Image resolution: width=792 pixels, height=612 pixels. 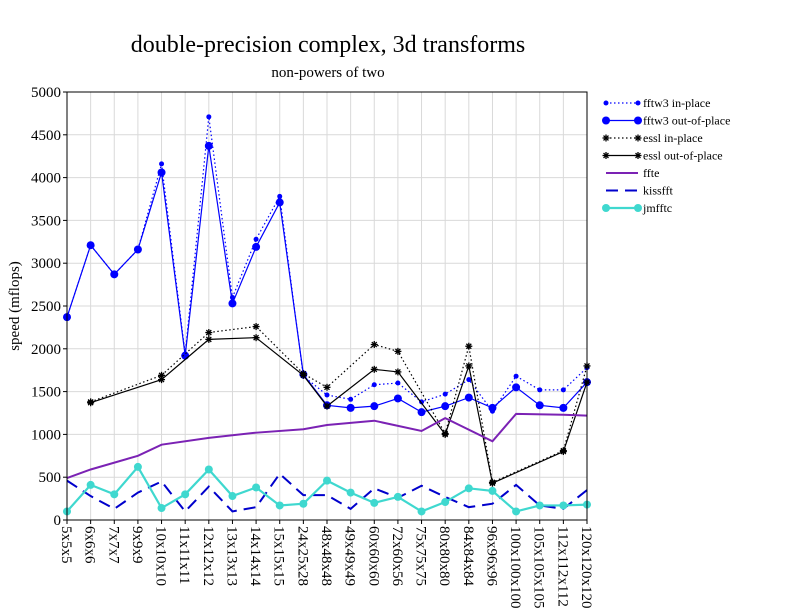 I want to click on x-tick-label: 11x11x11, so click(x=184, y=555).